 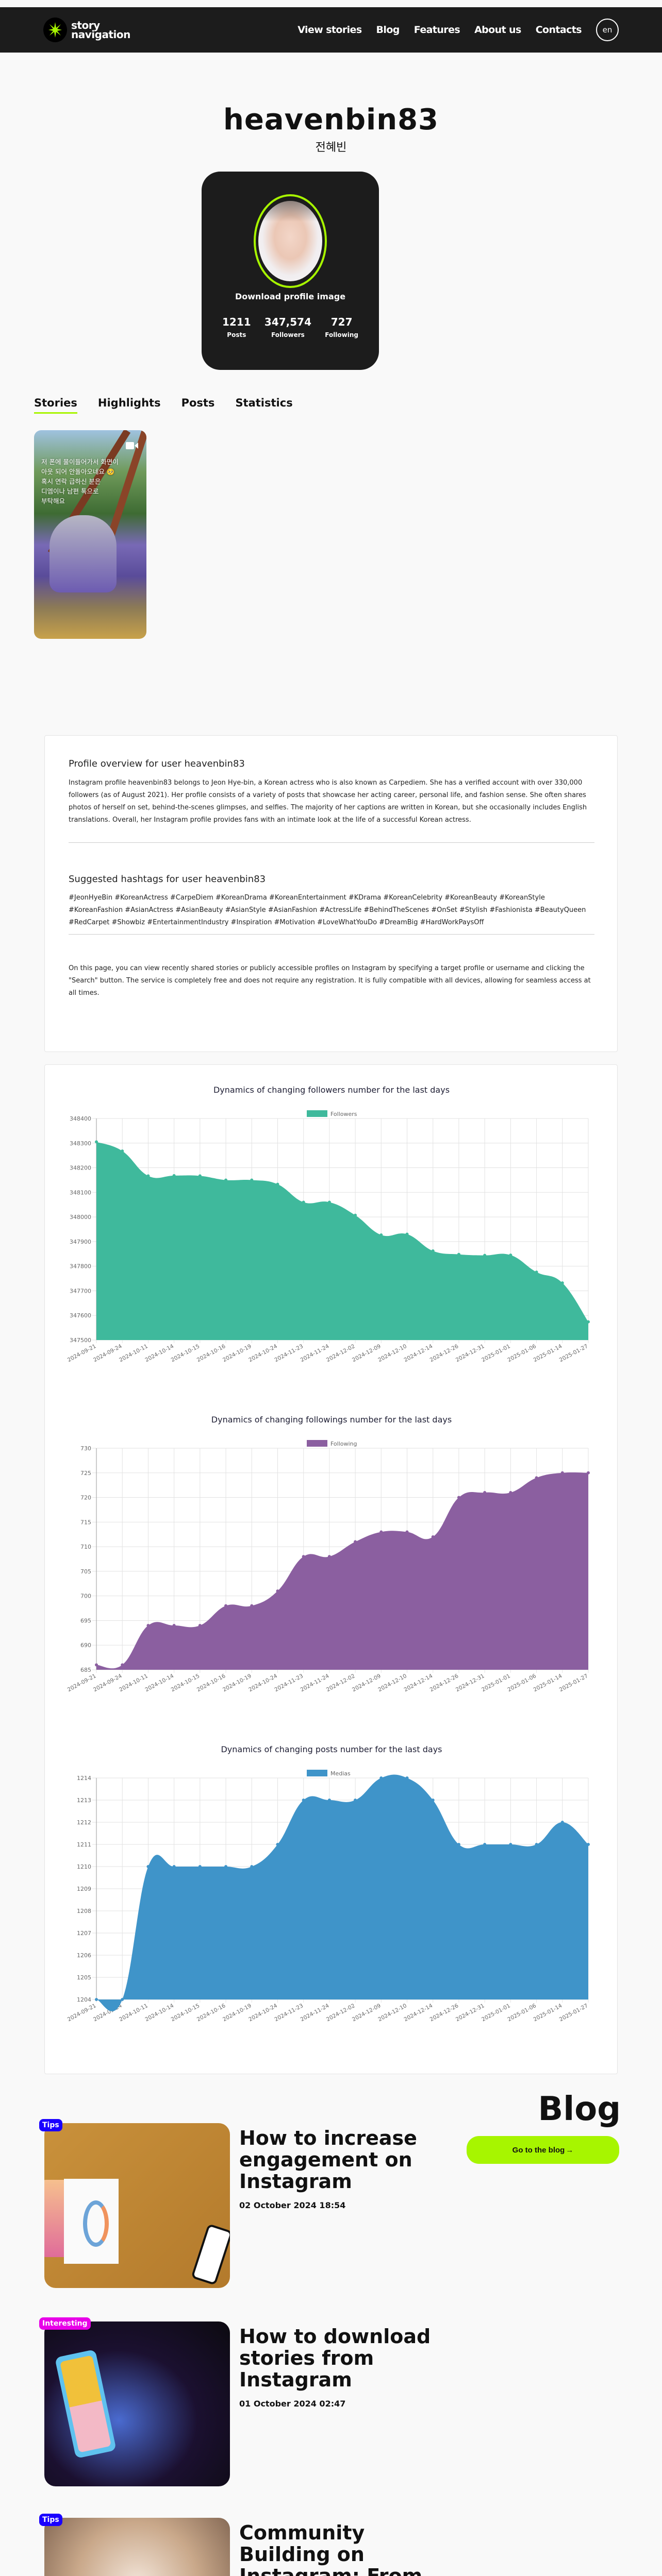 What do you see at coordinates (80, 1242) in the screenshot?
I see `y-tick-label: 347900` at bounding box center [80, 1242].